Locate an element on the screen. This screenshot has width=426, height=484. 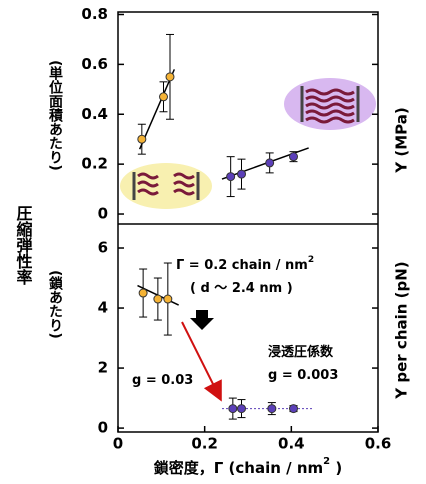
annotation: Γ = 0.2 chain / nm2 is located at coordinates (245, 264).